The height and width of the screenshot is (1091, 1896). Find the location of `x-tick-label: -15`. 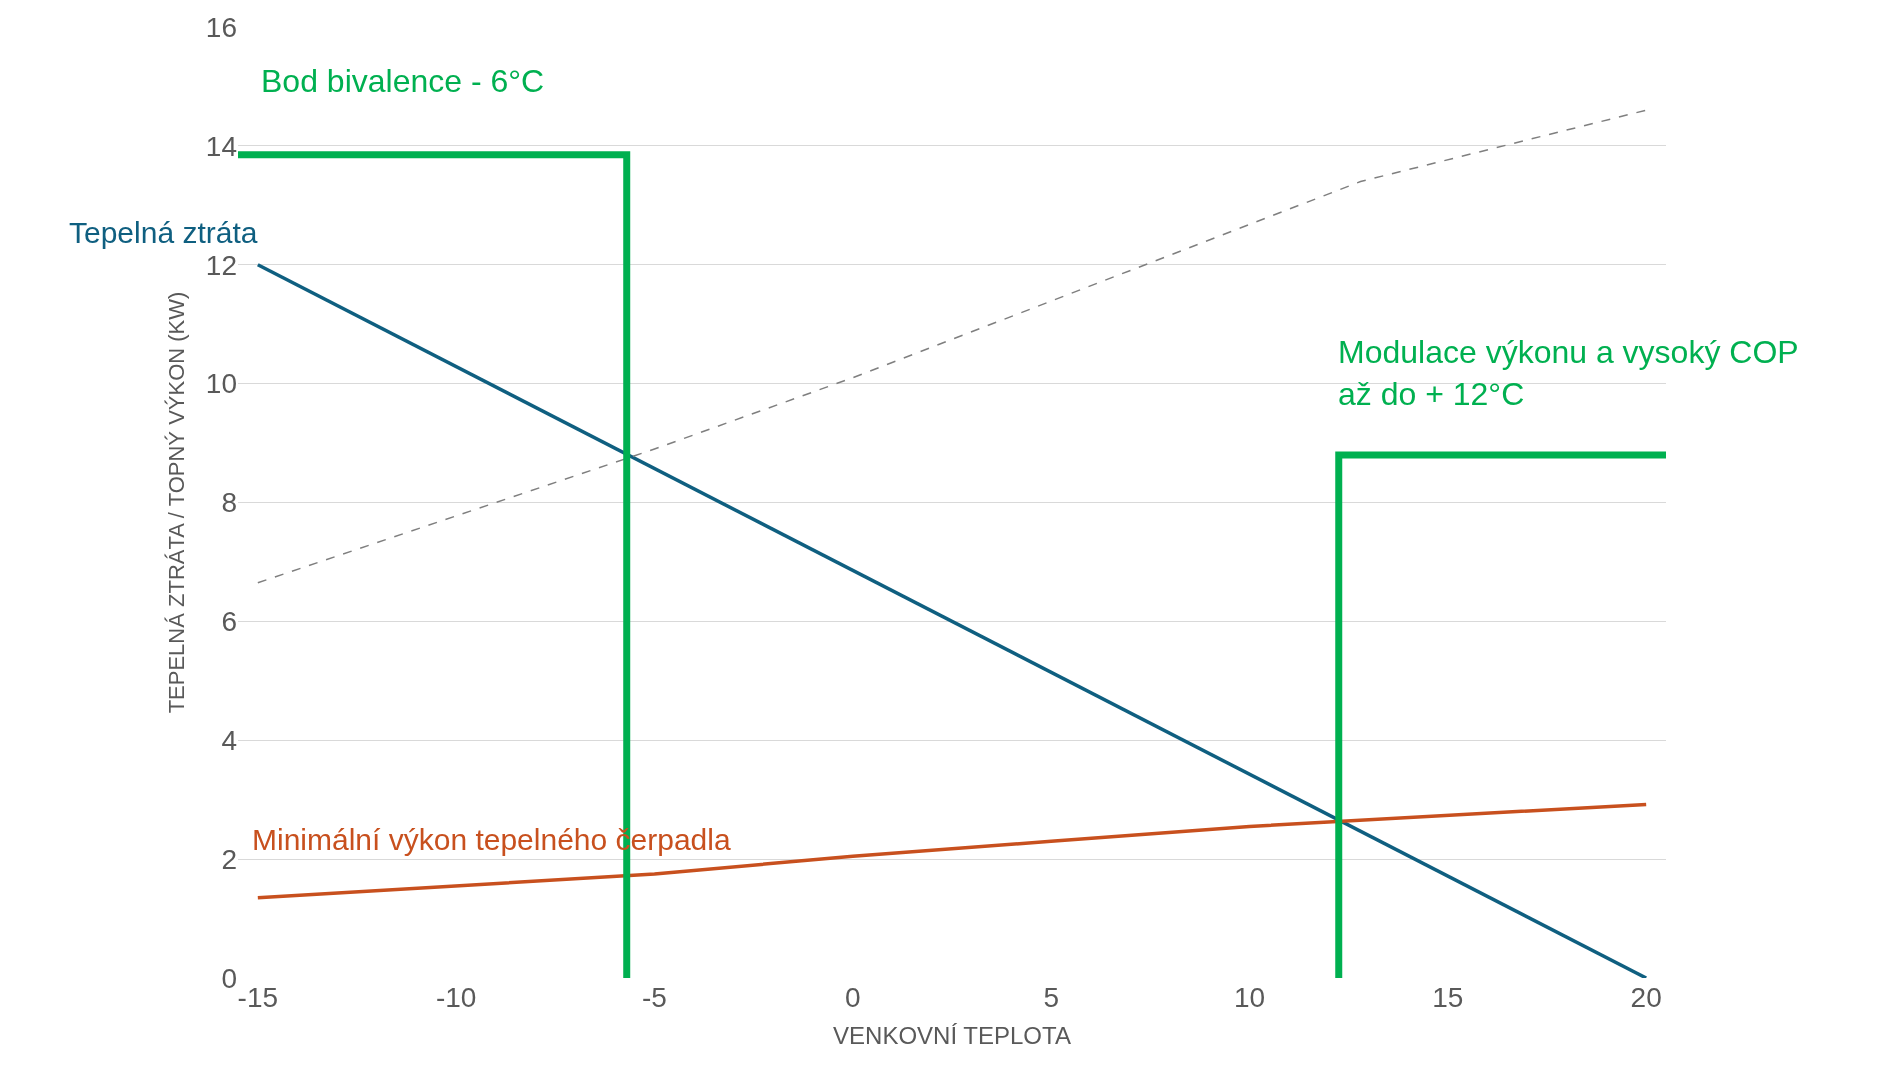

x-tick-label: -15 is located at coordinates (258, 997).